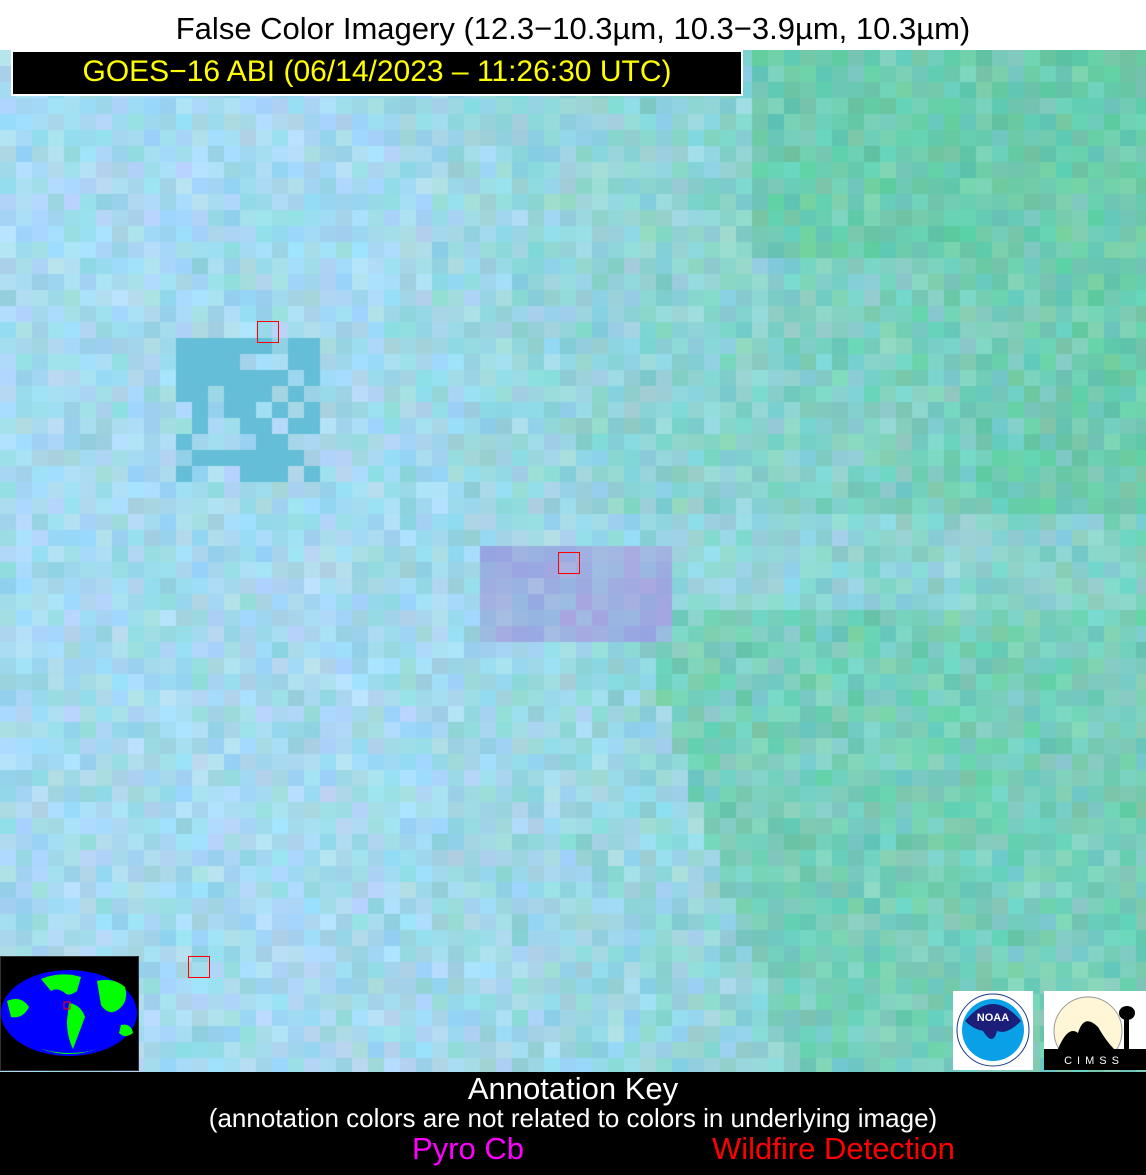  What do you see at coordinates (1094, 1061) in the screenshot?
I see `cimss-logo-text: CIMSS` at bounding box center [1094, 1061].